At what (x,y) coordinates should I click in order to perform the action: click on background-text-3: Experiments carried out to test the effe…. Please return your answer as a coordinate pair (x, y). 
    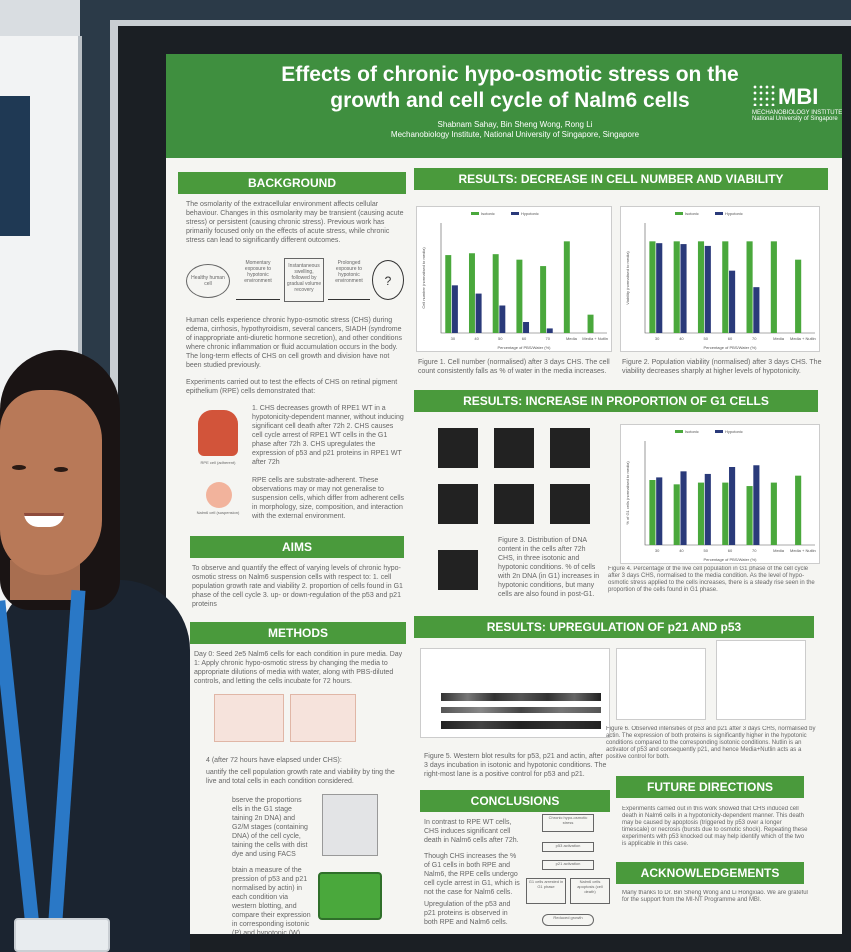
    Looking at the image, I should click on (292, 387).